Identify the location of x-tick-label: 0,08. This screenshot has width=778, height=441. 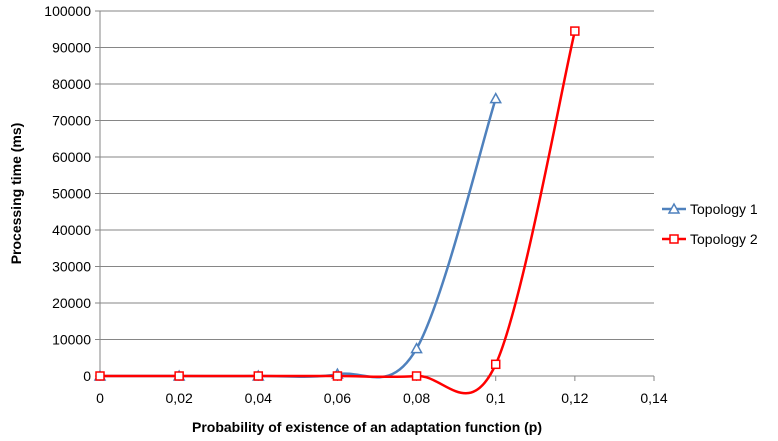
(416, 398).